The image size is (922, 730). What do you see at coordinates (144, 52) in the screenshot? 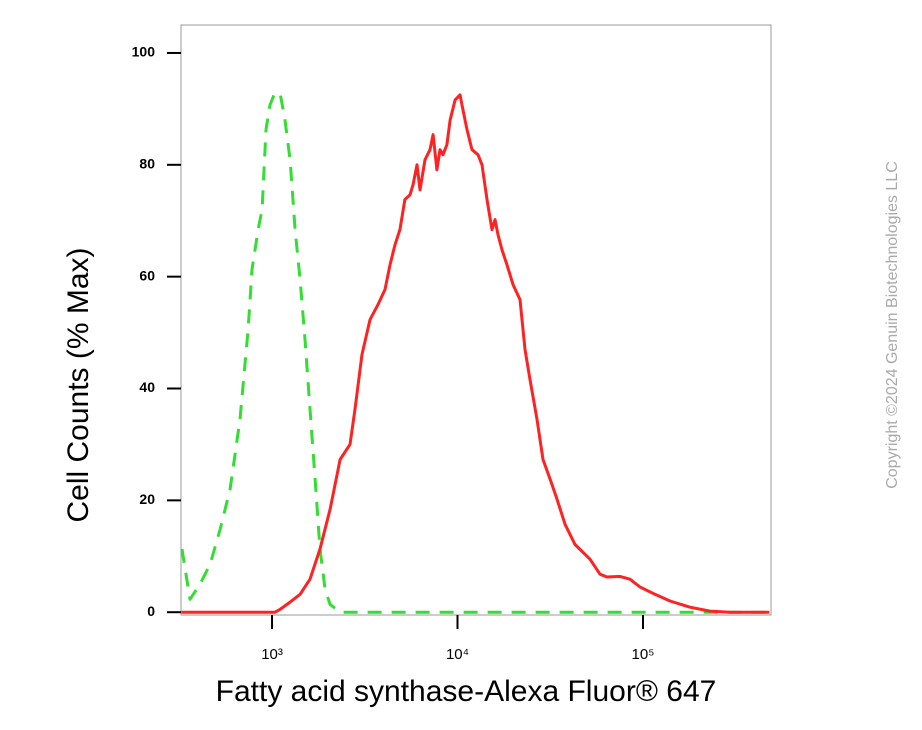
I see `y-tick-label: 100` at bounding box center [144, 52].